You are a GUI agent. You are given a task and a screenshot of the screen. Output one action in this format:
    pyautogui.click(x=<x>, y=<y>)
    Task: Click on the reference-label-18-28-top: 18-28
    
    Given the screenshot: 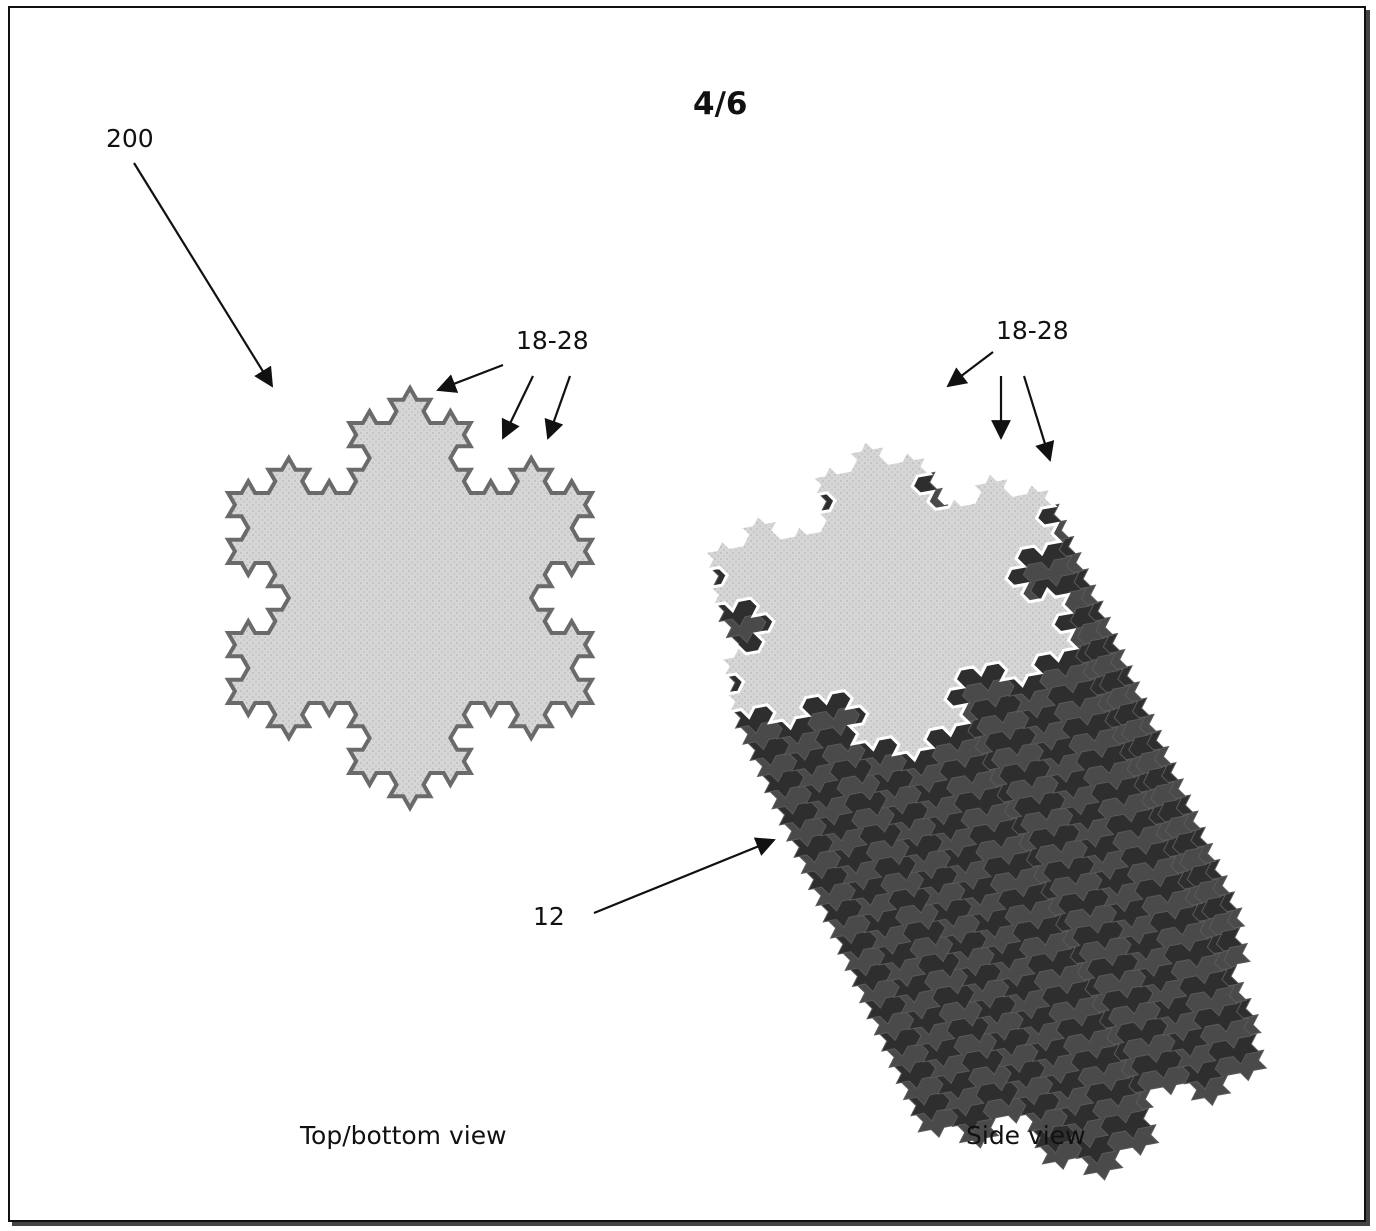 What is the action you would take?
    pyautogui.click(x=552, y=340)
    